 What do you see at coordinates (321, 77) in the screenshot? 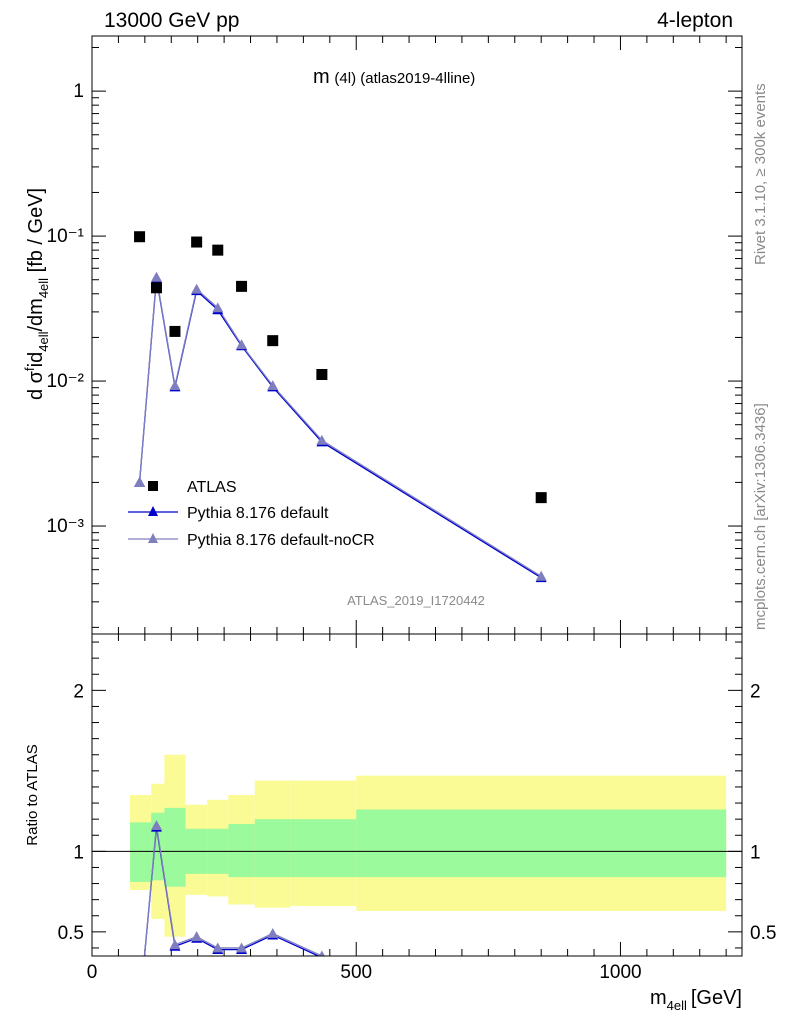
I see `plot-title-m: m` at bounding box center [321, 77].